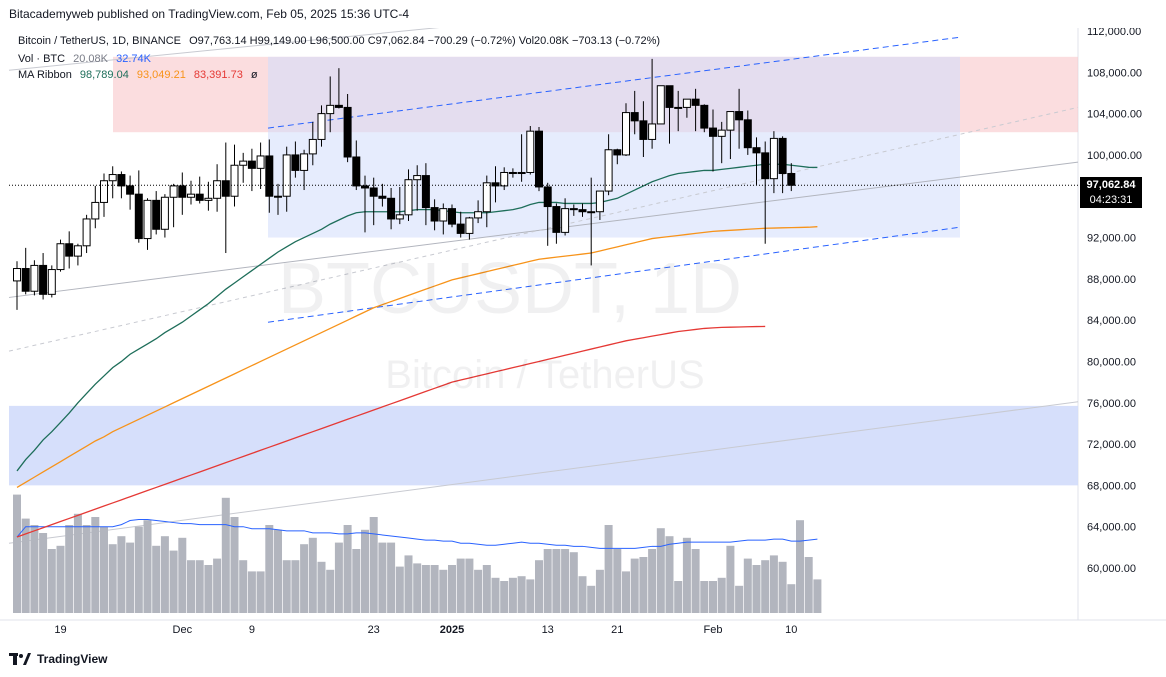  I want to click on y-tick-label: 88,000.00, so click(1111, 280).